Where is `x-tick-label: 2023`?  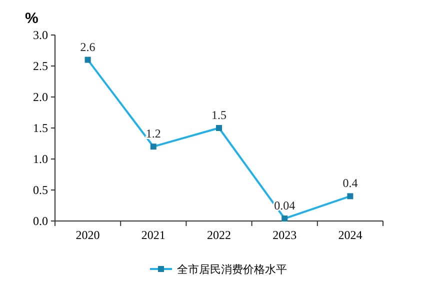 x-tick-label: 2023 is located at coordinates (284, 235).